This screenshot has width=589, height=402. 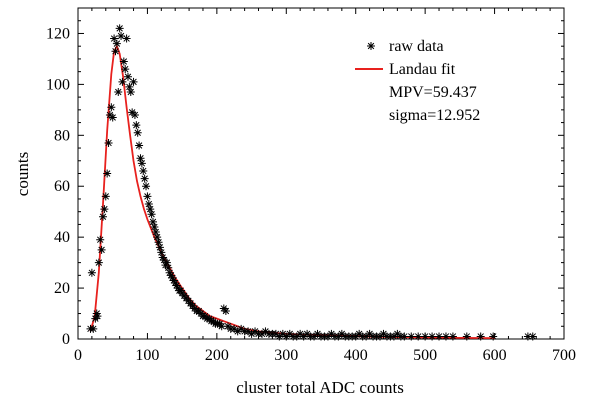 What do you see at coordinates (356, 355) in the screenshot?
I see `x-tick-label: 400` at bounding box center [356, 355].